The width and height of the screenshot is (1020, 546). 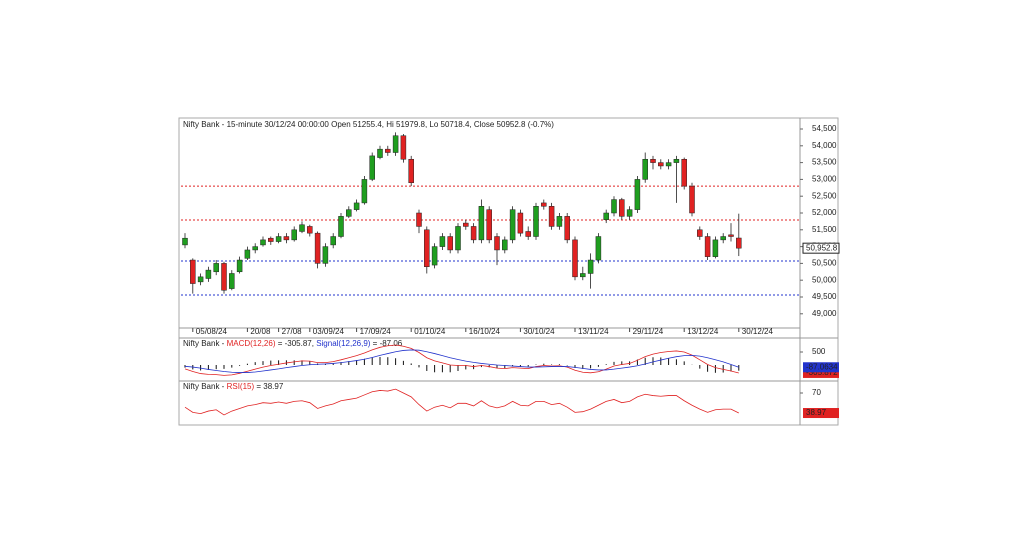 I want to click on x-tick-label: 29/11/24, so click(x=648, y=331).